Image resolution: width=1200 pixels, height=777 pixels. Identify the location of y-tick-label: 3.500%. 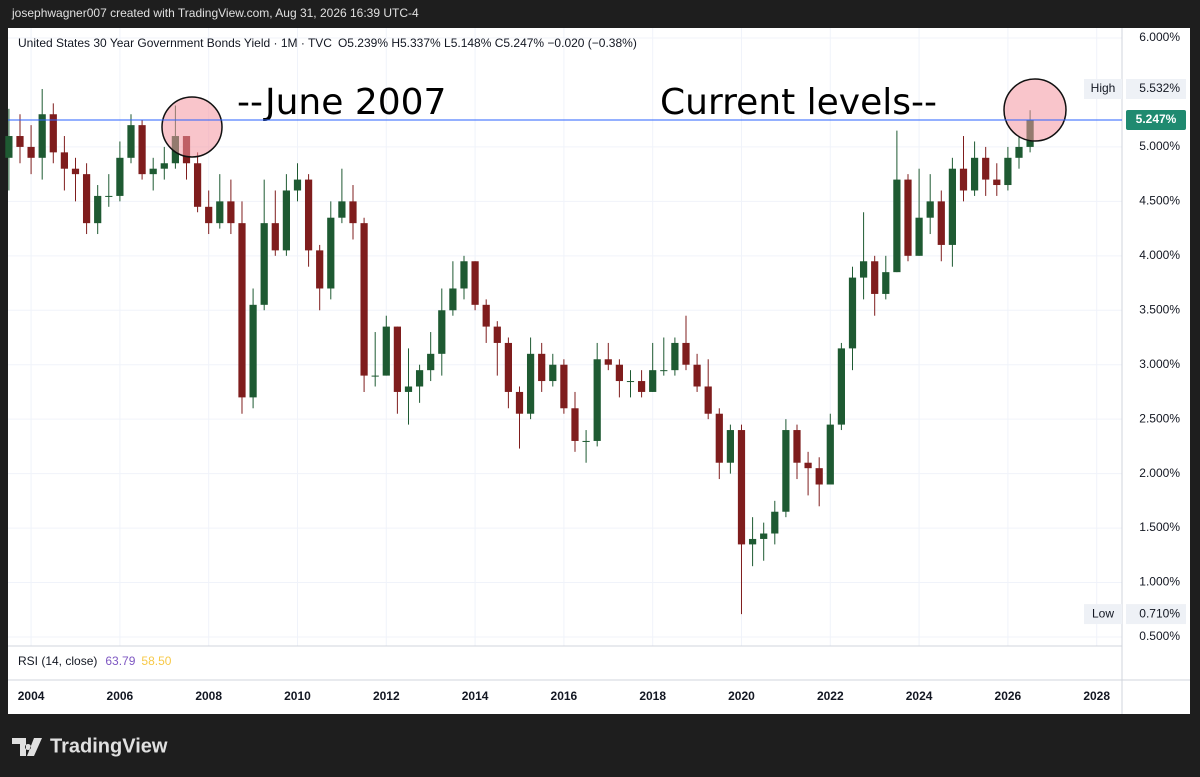
(1159, 309).